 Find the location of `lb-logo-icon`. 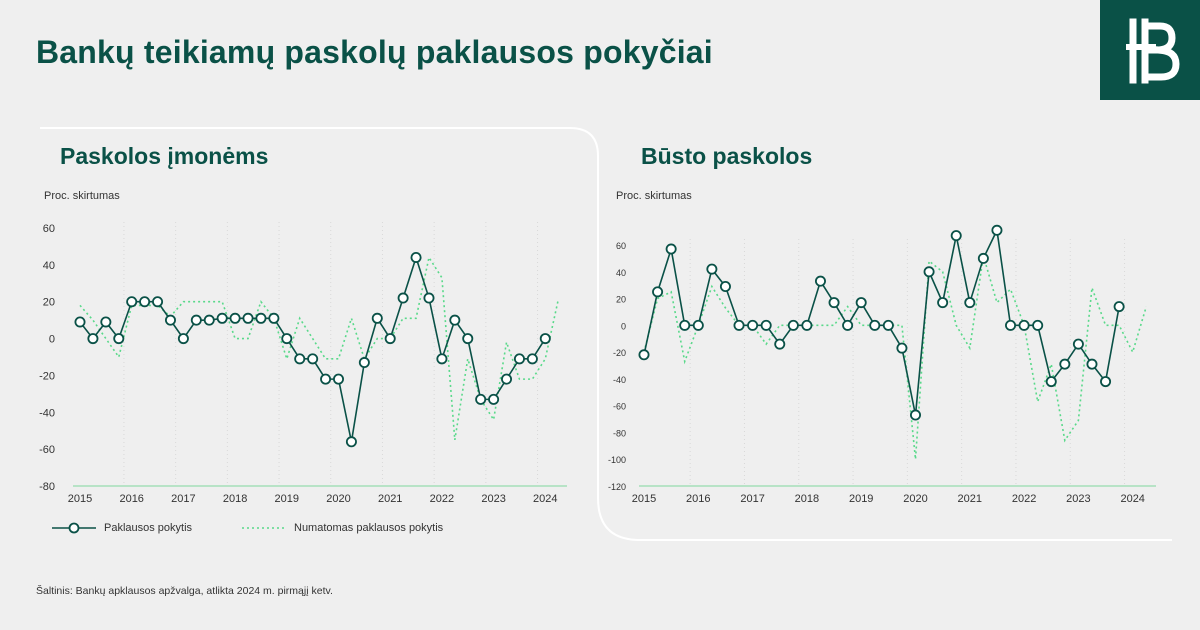

lb-logo-icon is located at coordinates (1153, 51).